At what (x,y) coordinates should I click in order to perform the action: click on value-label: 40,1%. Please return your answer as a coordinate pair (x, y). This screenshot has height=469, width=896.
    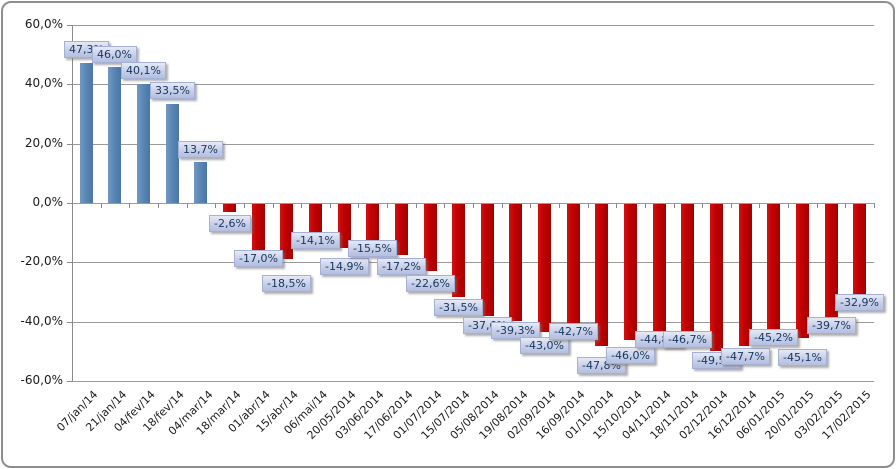
    Looking at the image, I should click on (143, 70).